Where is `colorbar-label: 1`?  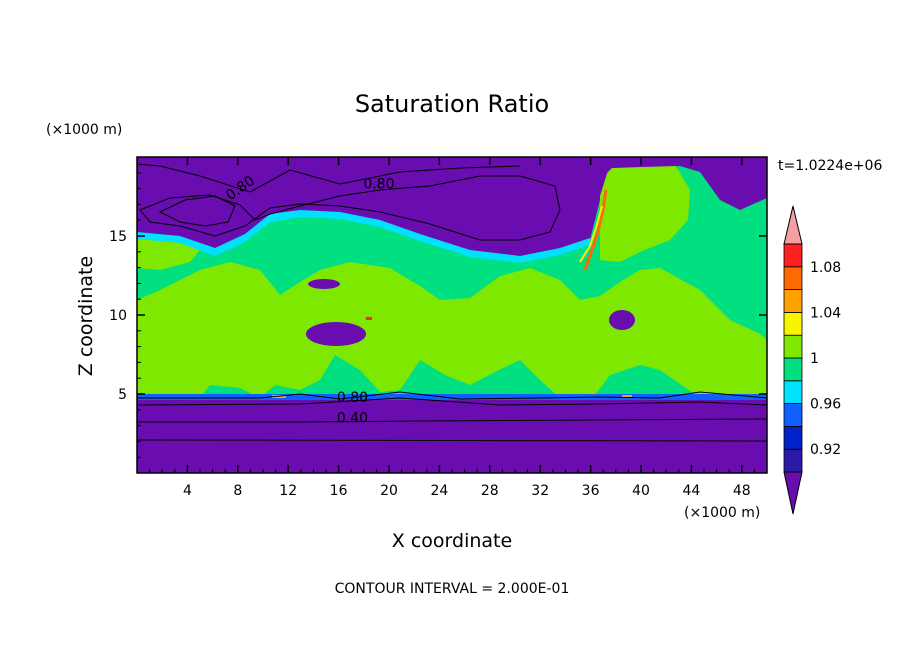
colorbar-label: 1 is located at coordinates (814, 359).